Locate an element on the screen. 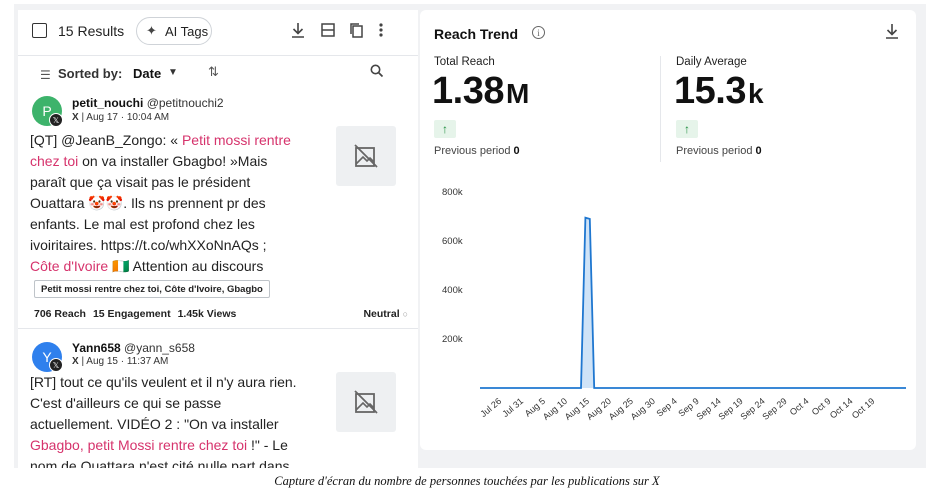  post-text-line: paraît que ça visait pas le président is located at coordinates (180, 182).